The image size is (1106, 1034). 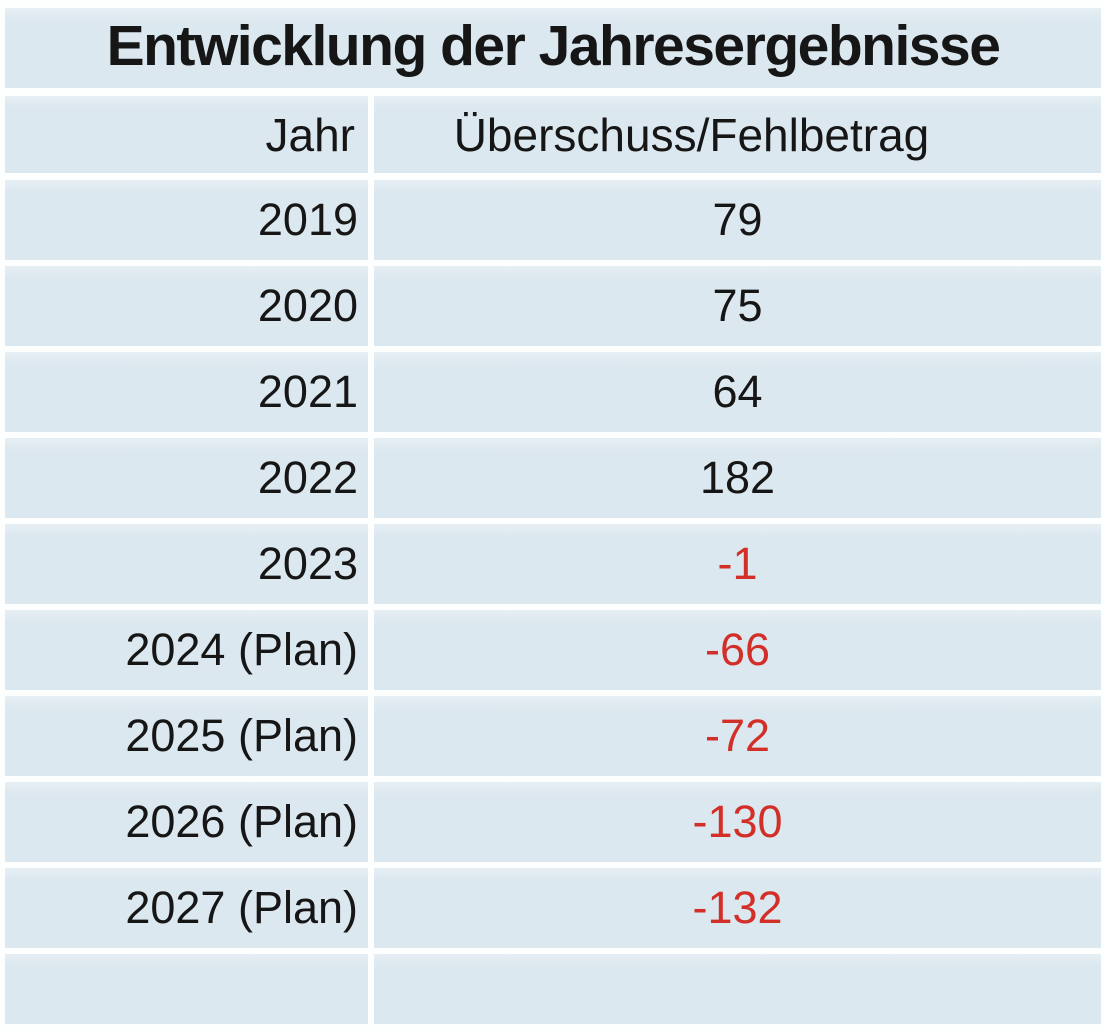 I want to click on year-cell: 2023, so click(x=186, y=564).